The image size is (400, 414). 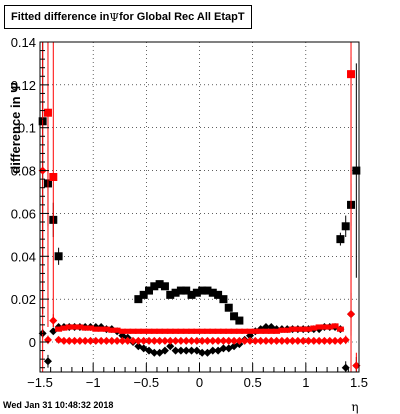 I want to click on x-tick-label: −0.5, so click(x=146, y=382).